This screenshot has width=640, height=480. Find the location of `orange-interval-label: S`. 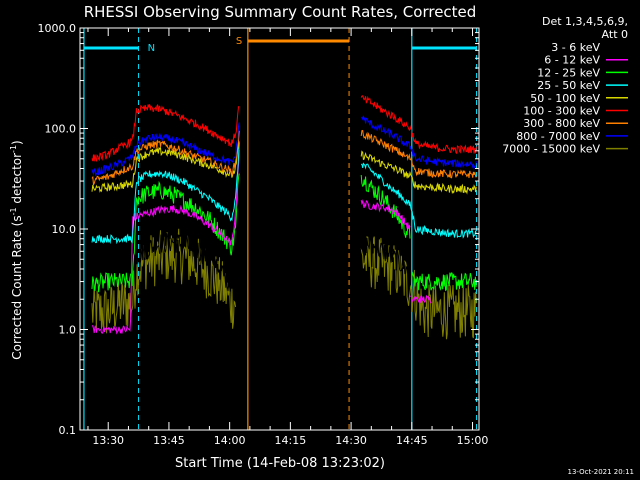

orange-interval-label: S is located at coordinates (239, 41).